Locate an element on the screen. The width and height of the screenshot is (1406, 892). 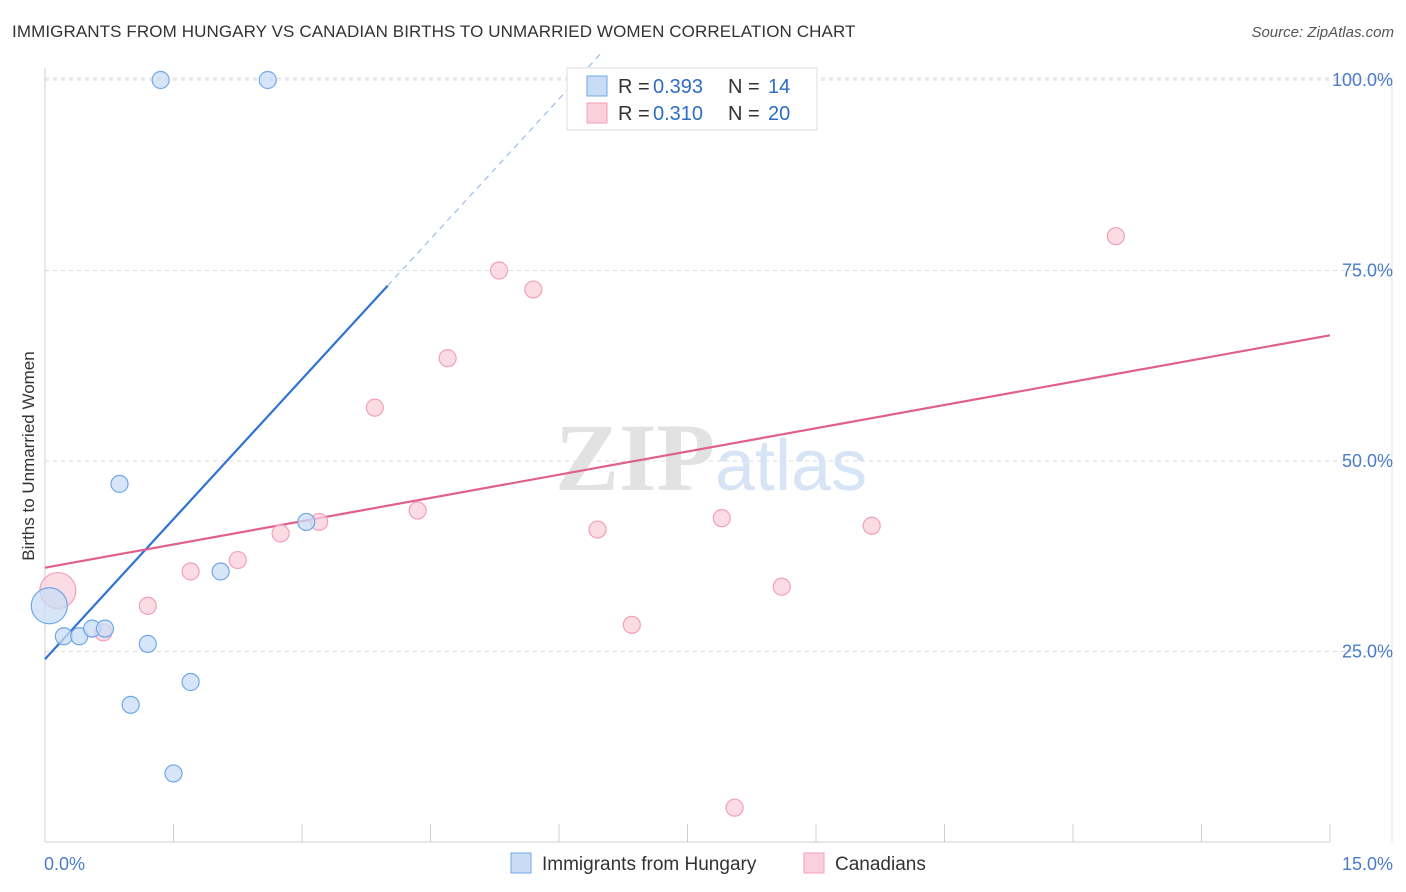
legend-n-value: 14 is located at coordinates (779, 87).